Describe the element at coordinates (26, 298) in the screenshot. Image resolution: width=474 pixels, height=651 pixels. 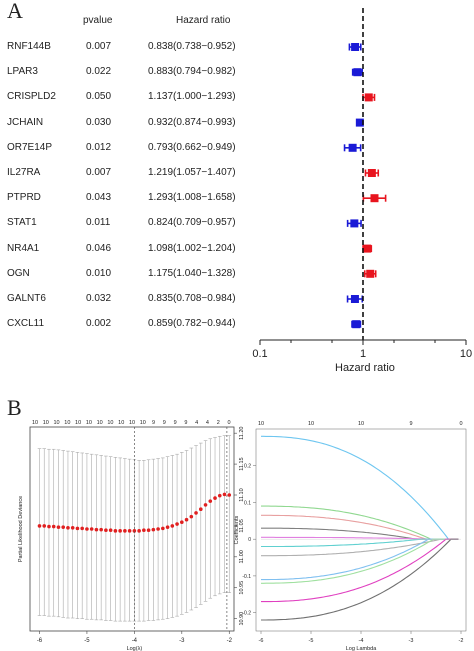
I see `gene-label: GALNT6` at that location.